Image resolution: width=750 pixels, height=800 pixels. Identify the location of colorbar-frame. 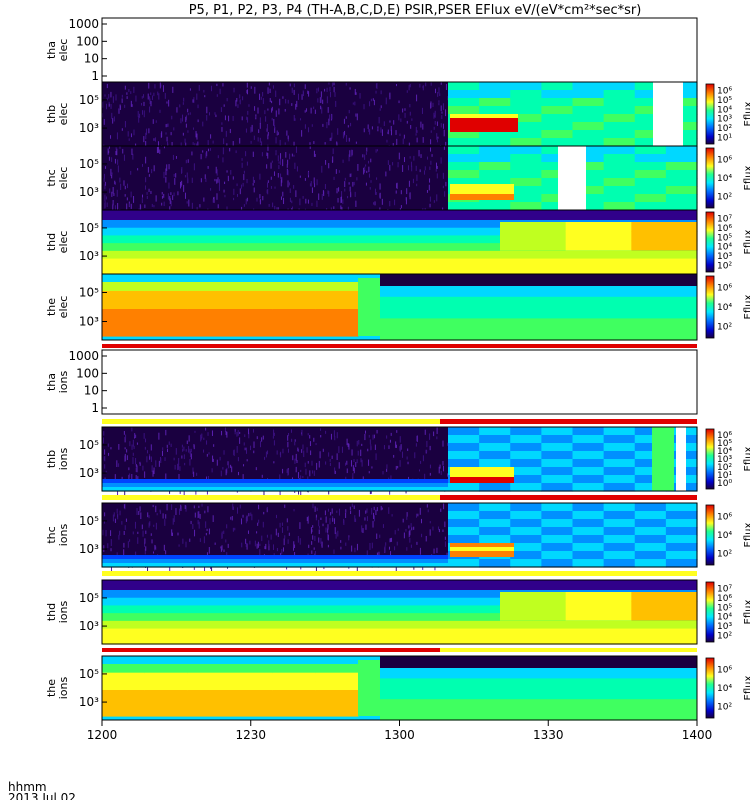
(710, 459).